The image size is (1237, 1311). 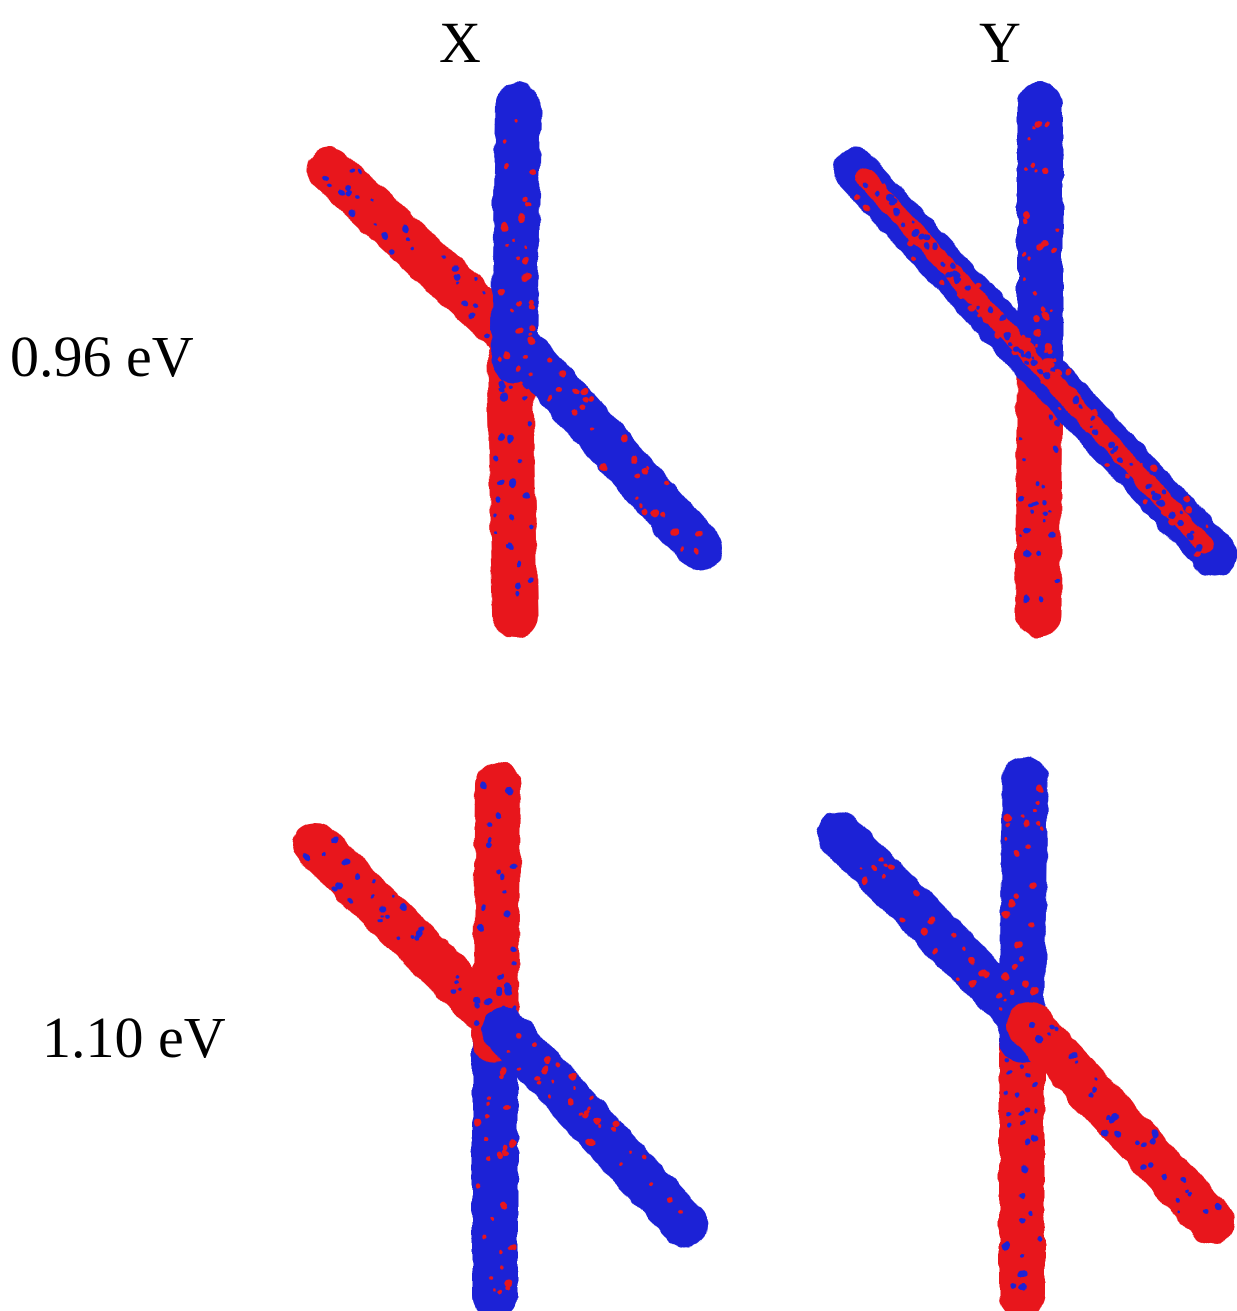 I want to click on panel-x-1-10-ev, so click(x=500, y=1036).